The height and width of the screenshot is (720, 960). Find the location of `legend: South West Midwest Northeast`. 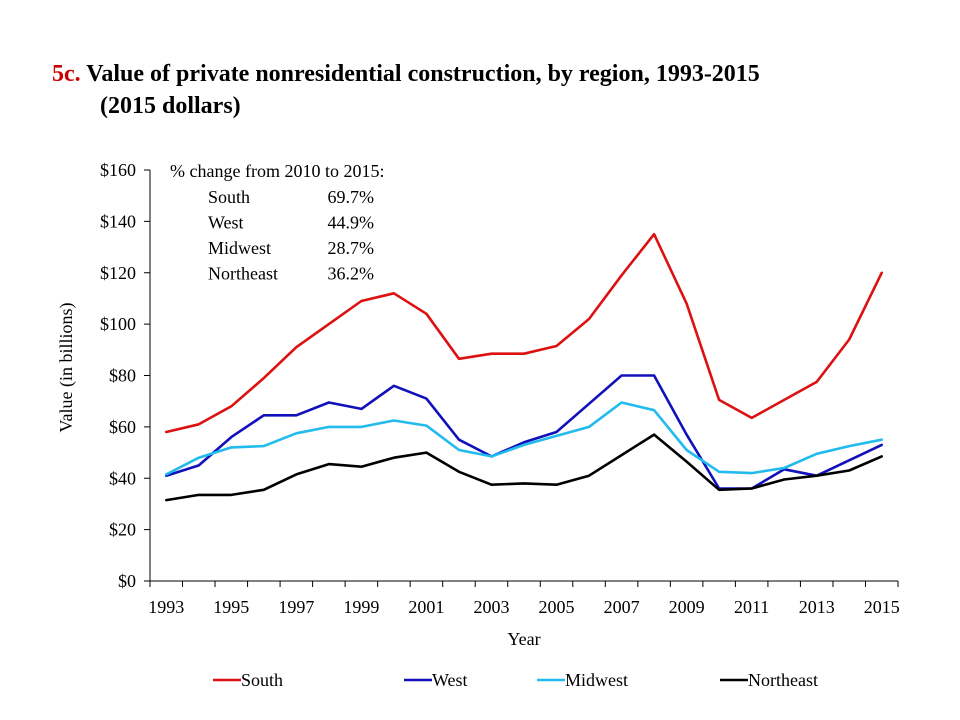

legend: South West Midwest Northeast is located at coordinates (515, 680).